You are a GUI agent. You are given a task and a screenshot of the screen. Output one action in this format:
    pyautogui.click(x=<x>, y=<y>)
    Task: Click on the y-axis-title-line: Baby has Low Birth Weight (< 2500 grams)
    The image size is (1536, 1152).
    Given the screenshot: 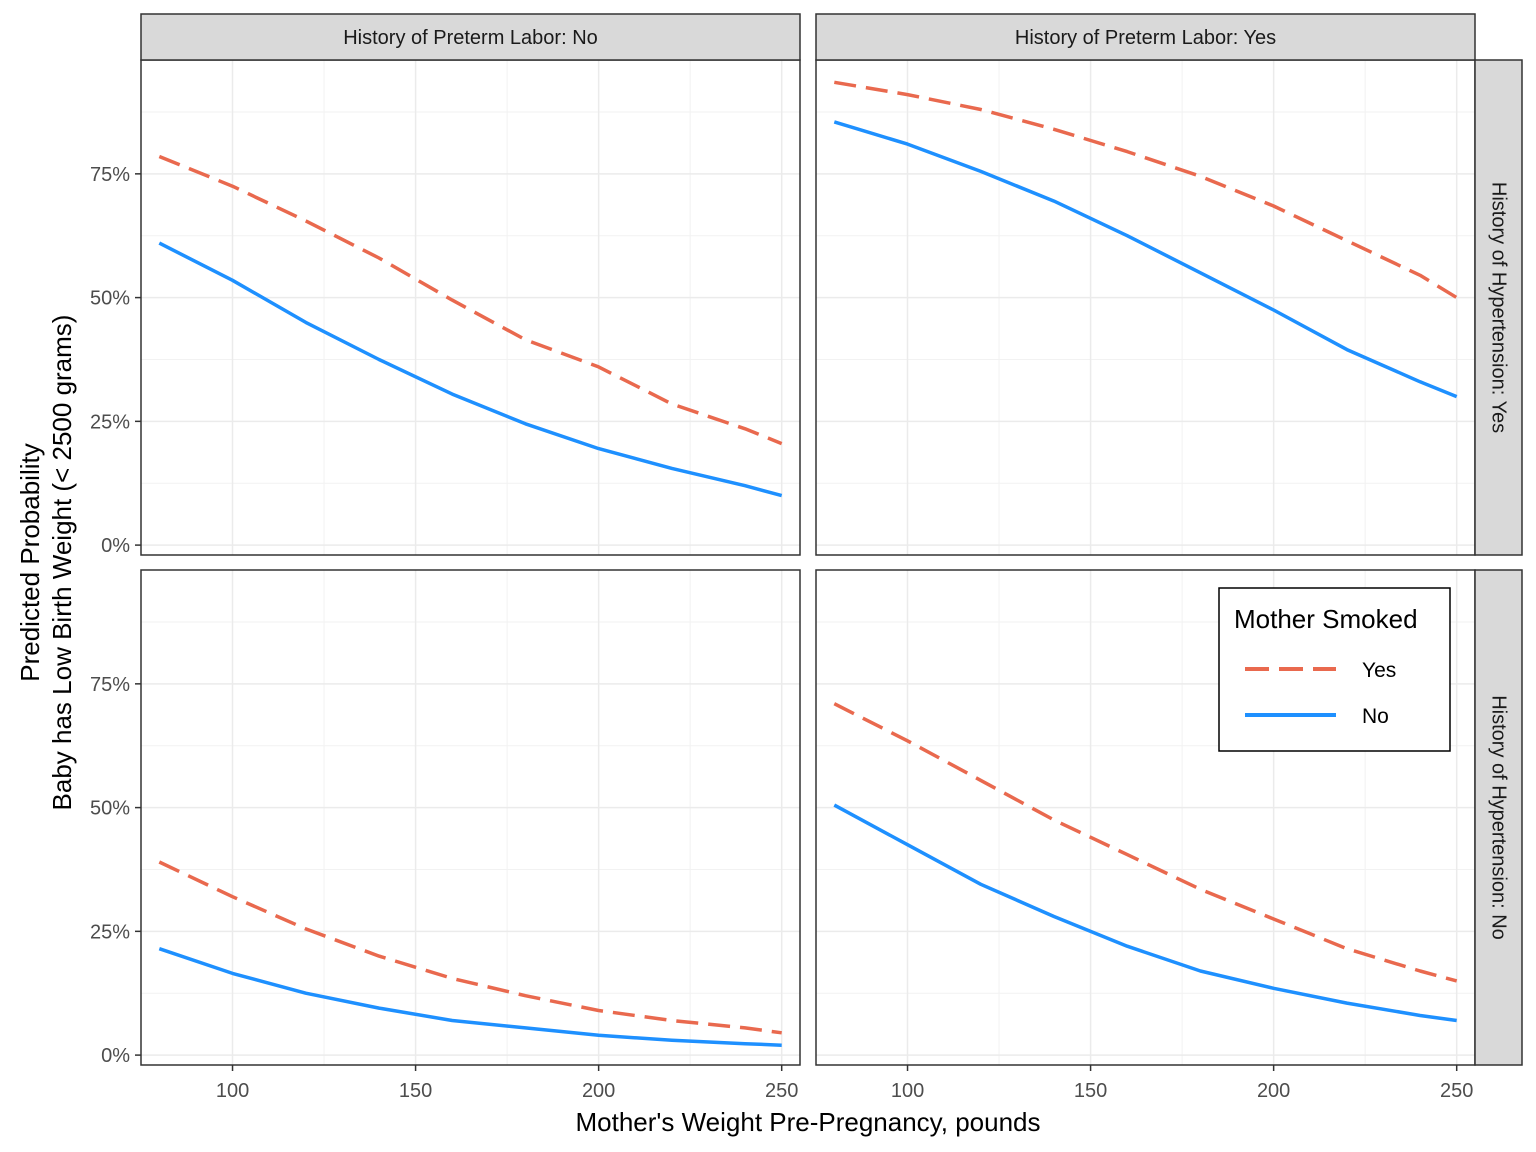 What is the action you would take?
    pyautogui.click(x=62, y=563)
    